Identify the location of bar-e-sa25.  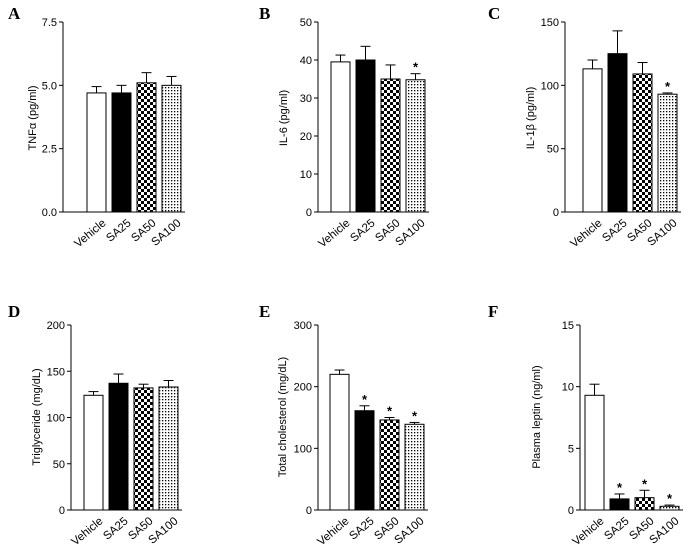
(364, 460).